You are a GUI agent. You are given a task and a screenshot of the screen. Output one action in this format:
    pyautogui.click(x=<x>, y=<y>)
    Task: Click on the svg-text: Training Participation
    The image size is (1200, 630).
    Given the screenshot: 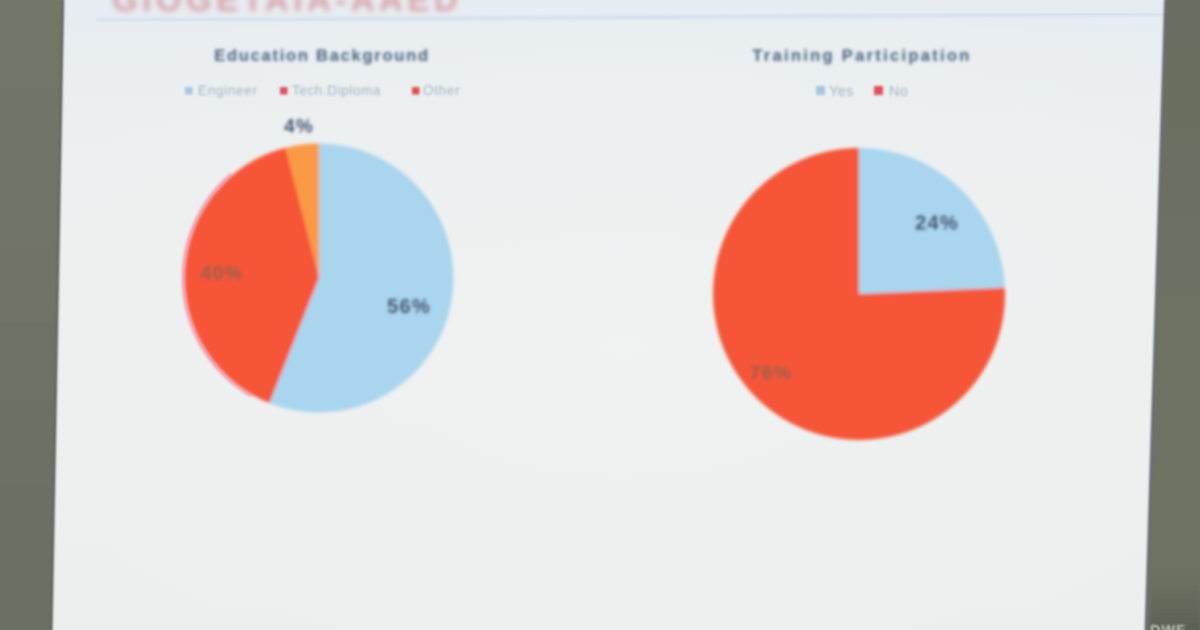 What is the action you would take?
    pyautogui.click(x=861, y=56)
    